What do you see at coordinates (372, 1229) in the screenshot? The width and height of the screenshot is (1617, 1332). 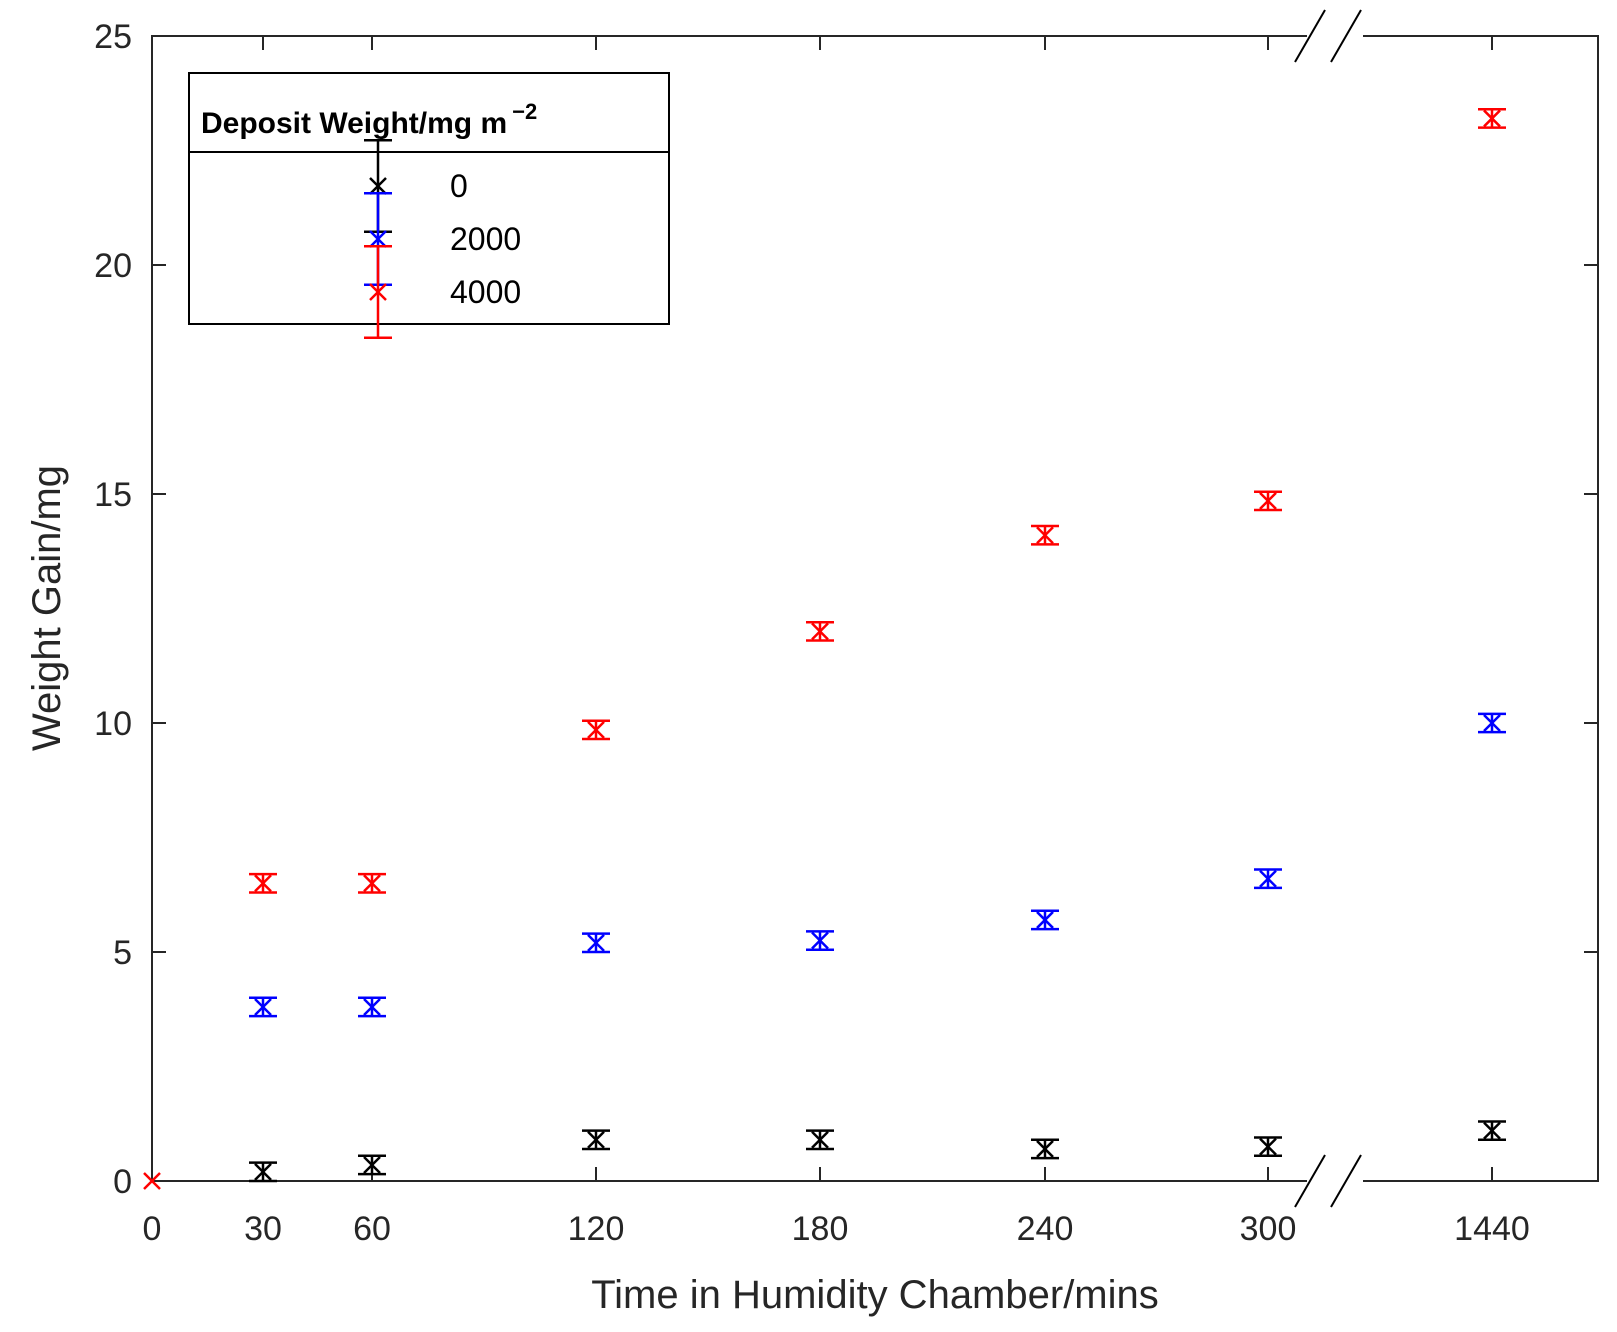 I see `x-tick-label: 60` at bounding box center [372, 1229].